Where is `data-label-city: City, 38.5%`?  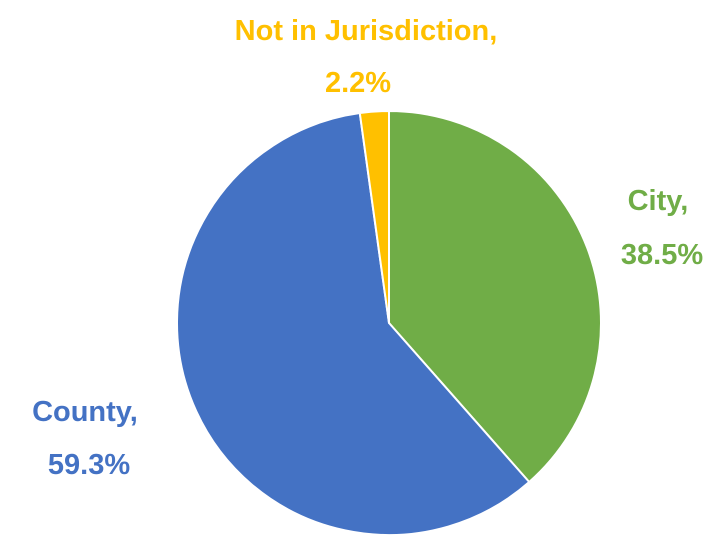
data-label-city: City, 38.5% is located at coordinates (662, 228).